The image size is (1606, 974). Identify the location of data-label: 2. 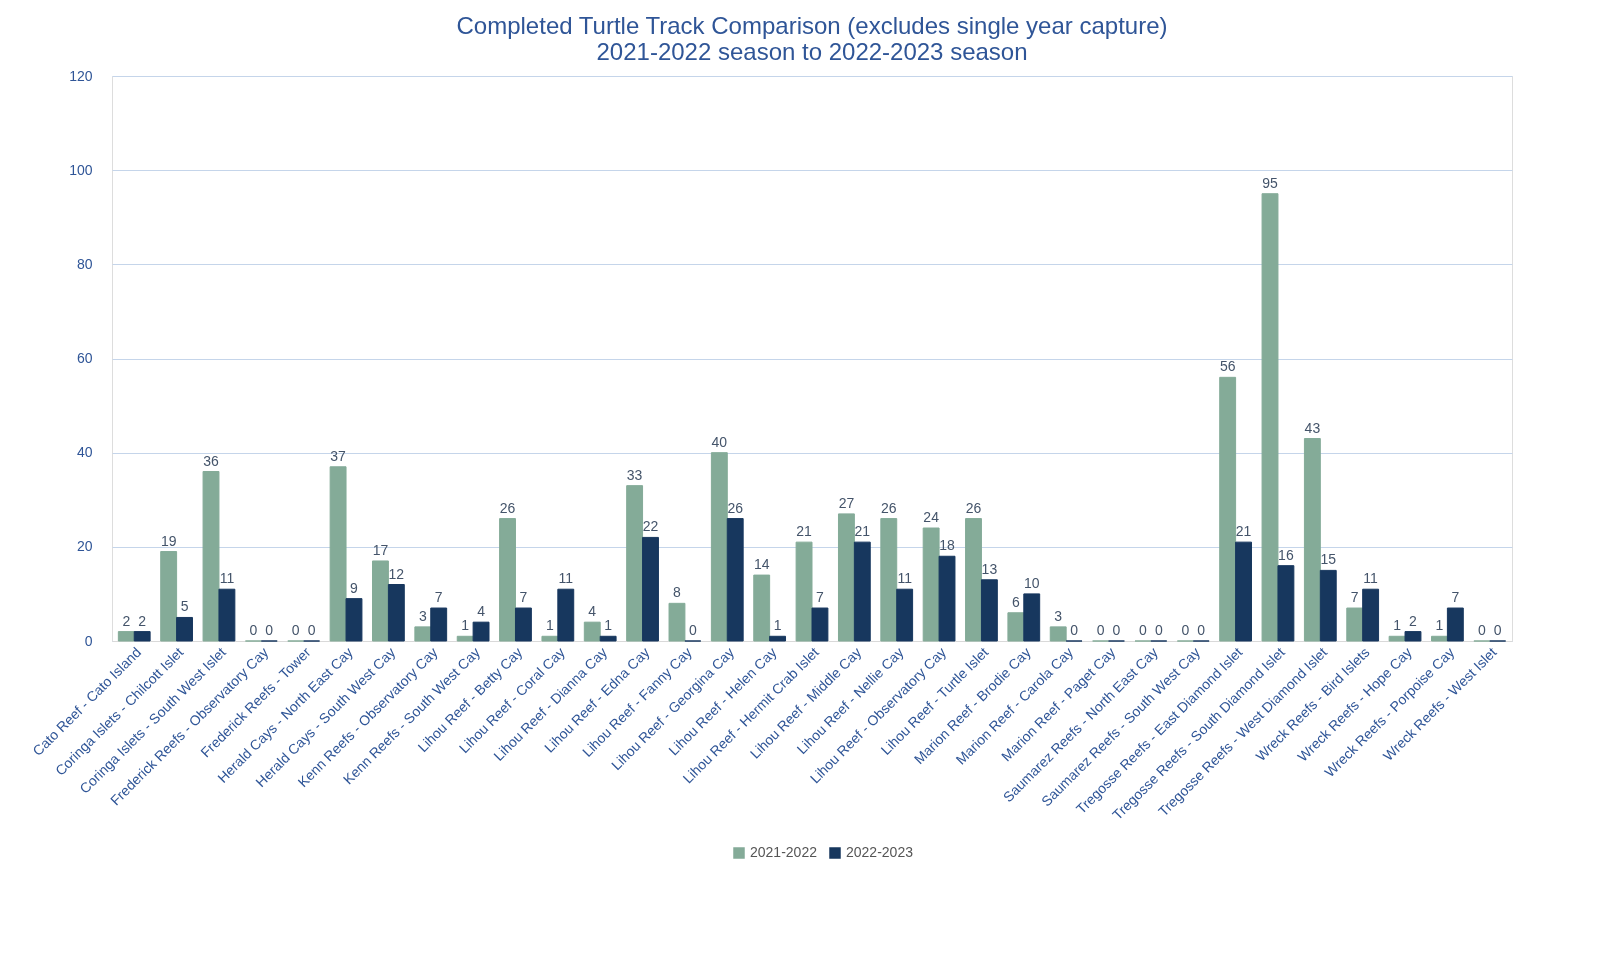
(126, 620).